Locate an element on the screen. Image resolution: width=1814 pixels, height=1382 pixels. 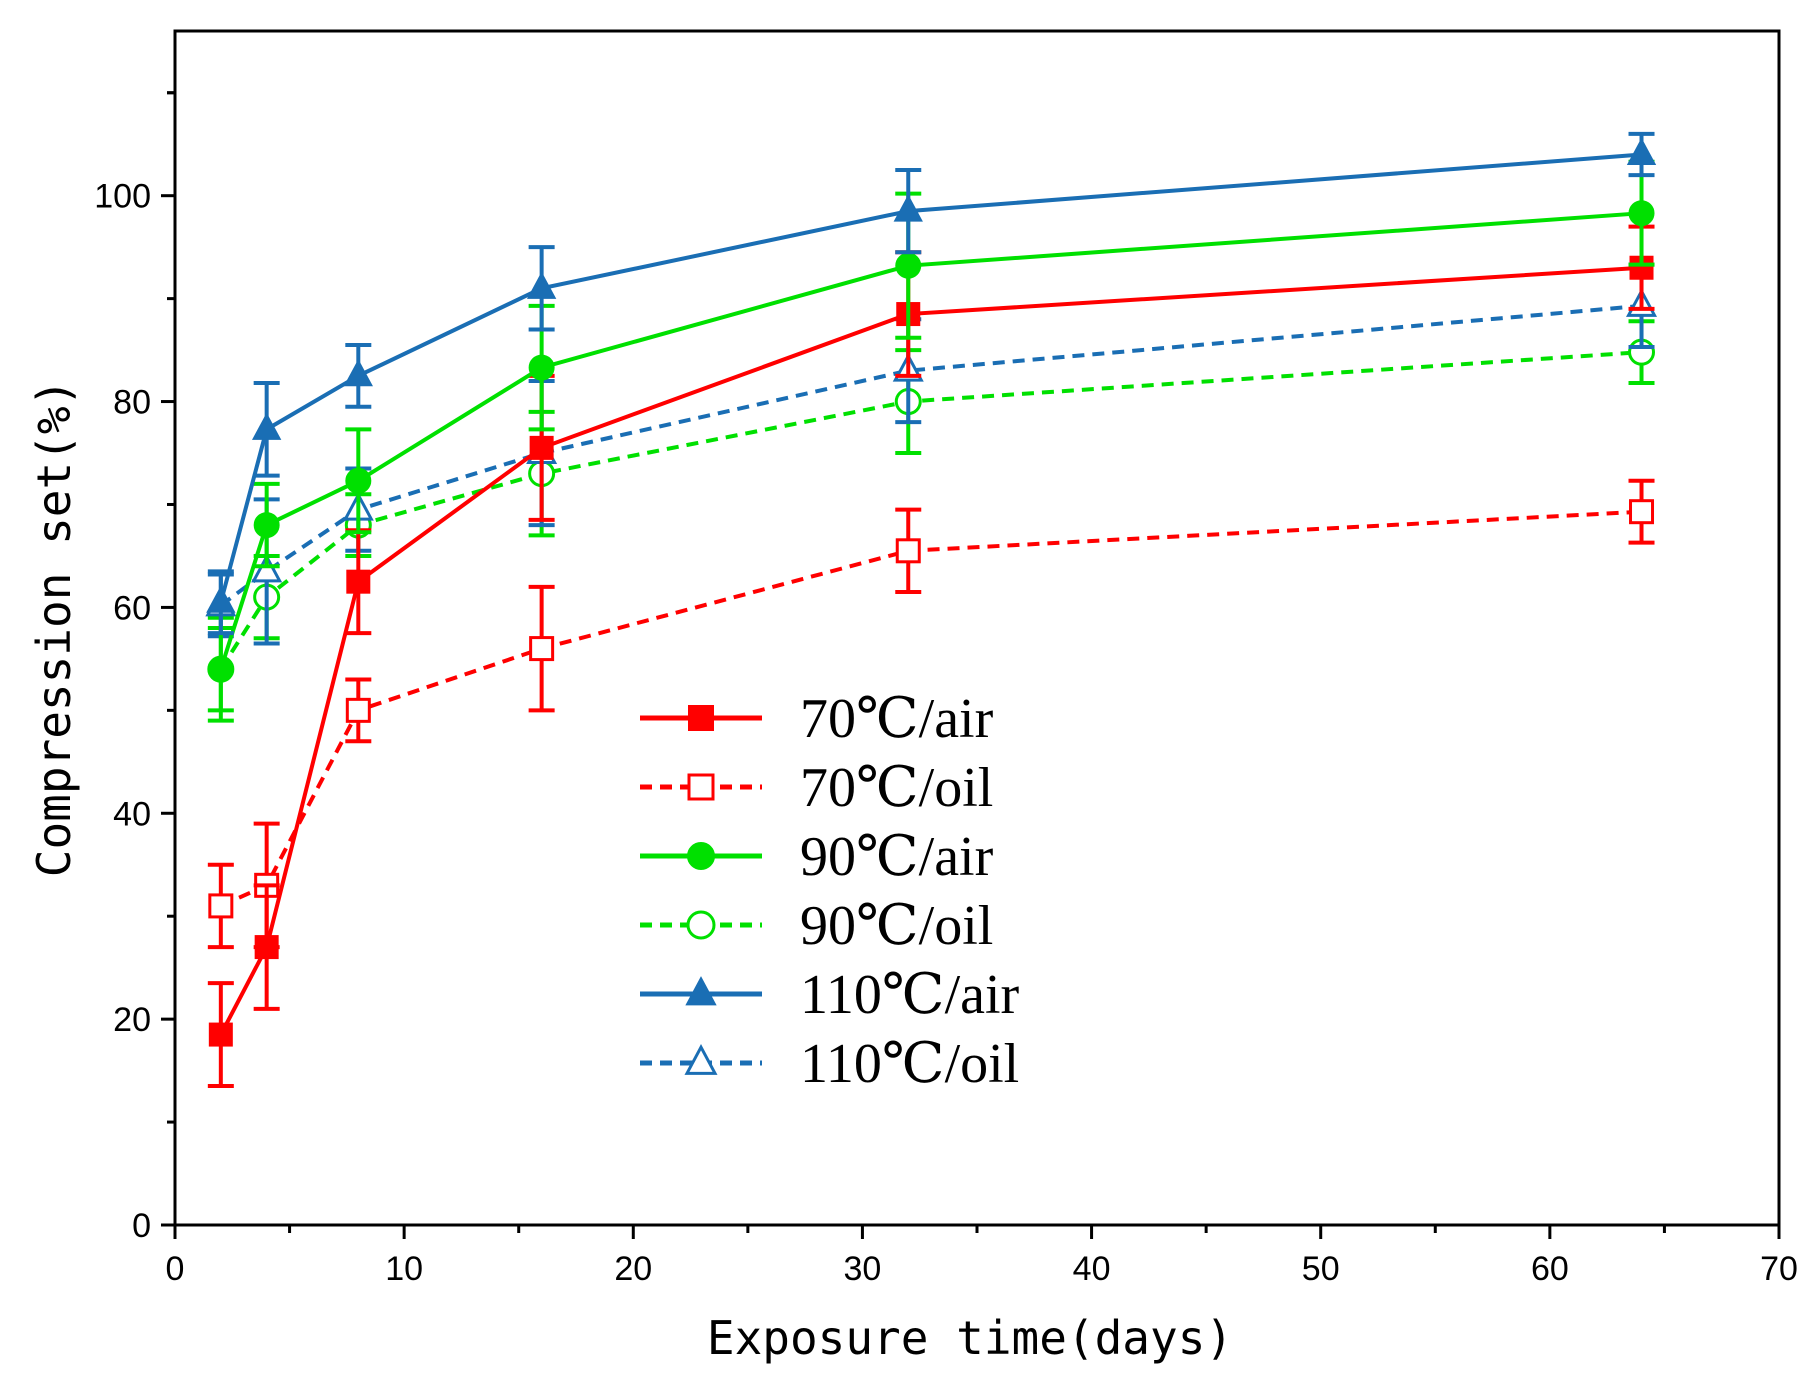
legend-item: 70℃/air is located at coordinates (817, 719).